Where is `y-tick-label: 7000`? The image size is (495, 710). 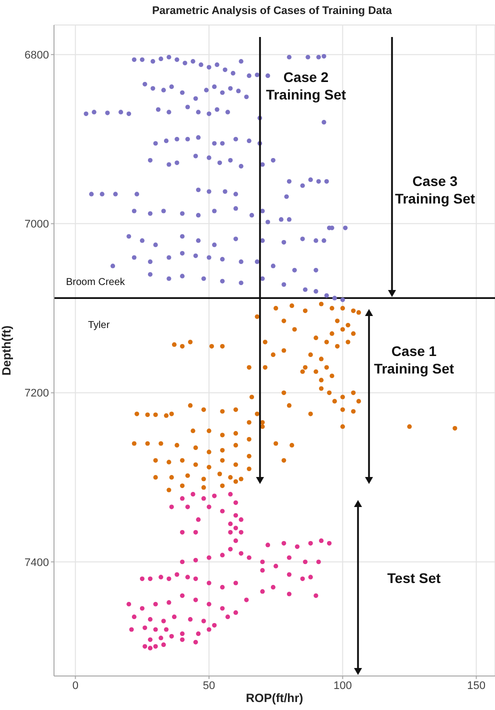
y-tick-label: 7000 is located at coordinates (36, 224).